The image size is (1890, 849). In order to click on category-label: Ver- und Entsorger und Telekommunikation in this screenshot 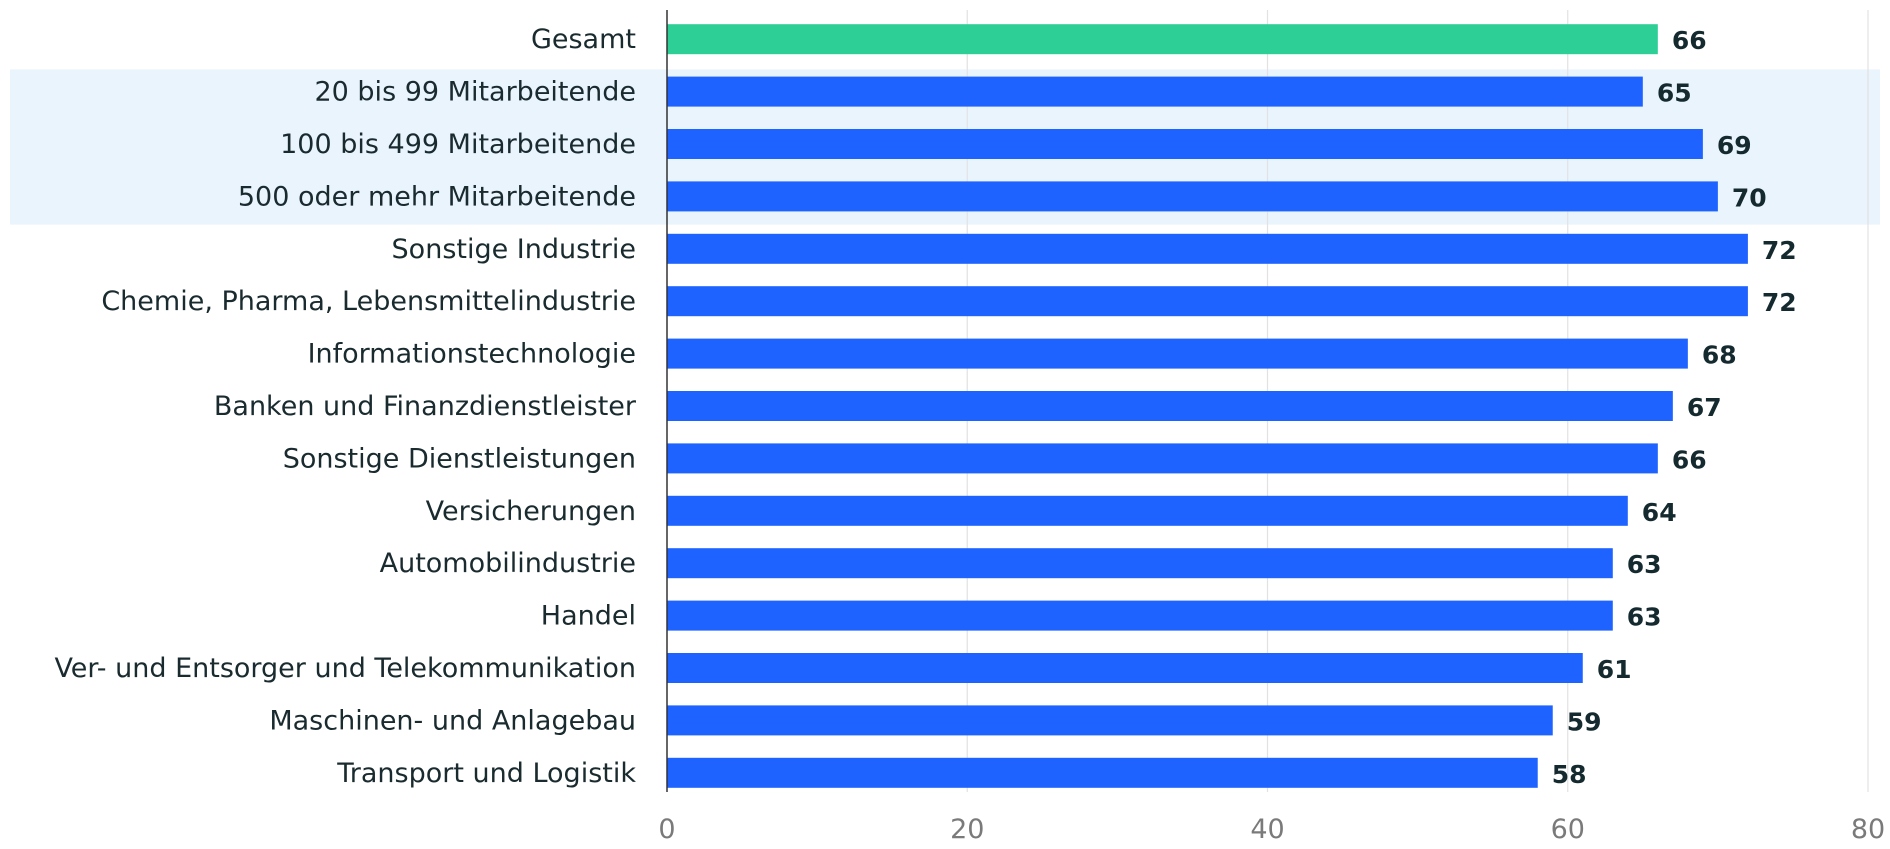, I will do `click(345, 668)`.